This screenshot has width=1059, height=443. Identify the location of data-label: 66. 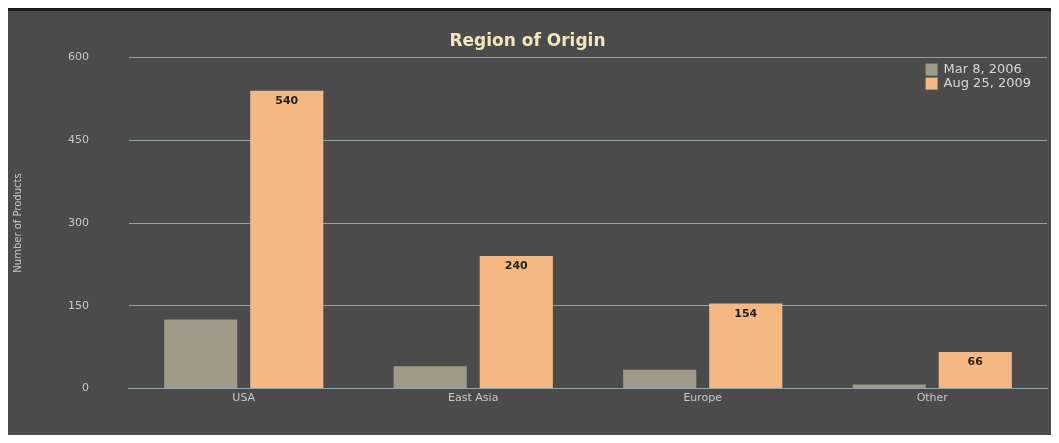
(975, 362).